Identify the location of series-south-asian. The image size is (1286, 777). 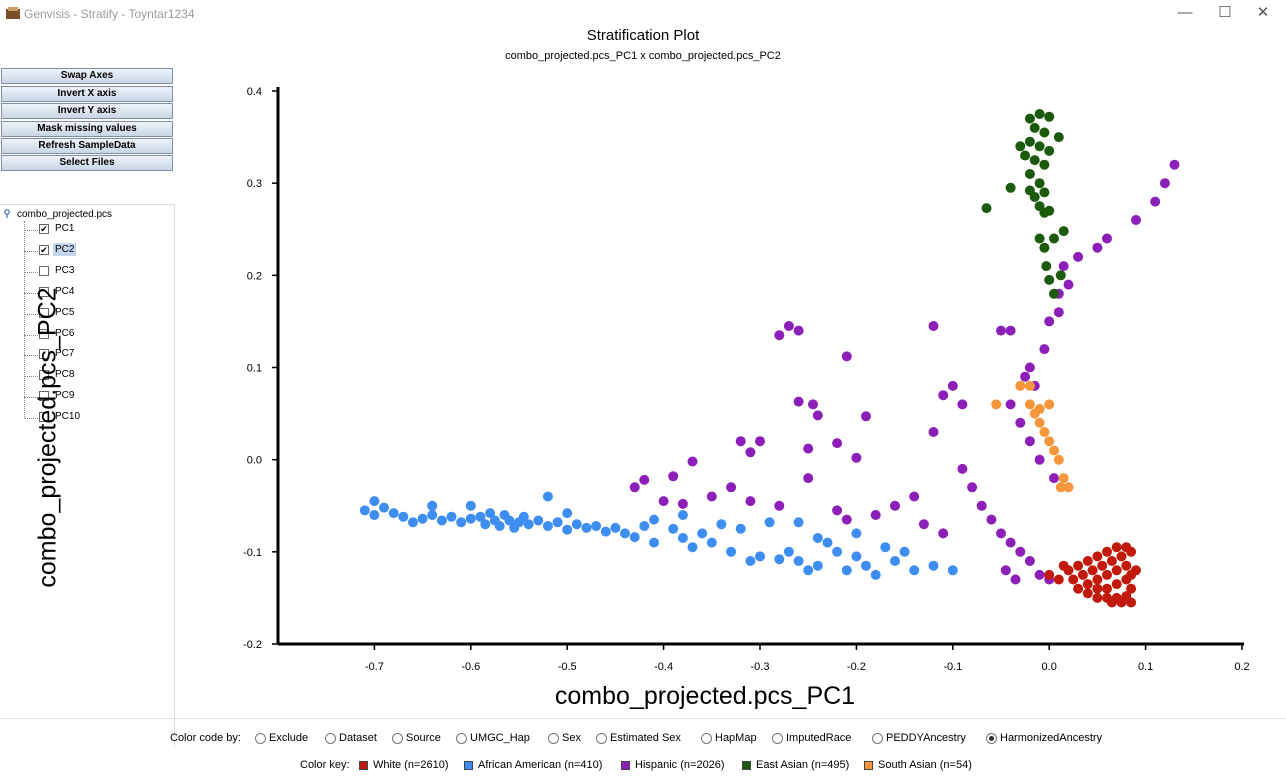
(1032, 436).